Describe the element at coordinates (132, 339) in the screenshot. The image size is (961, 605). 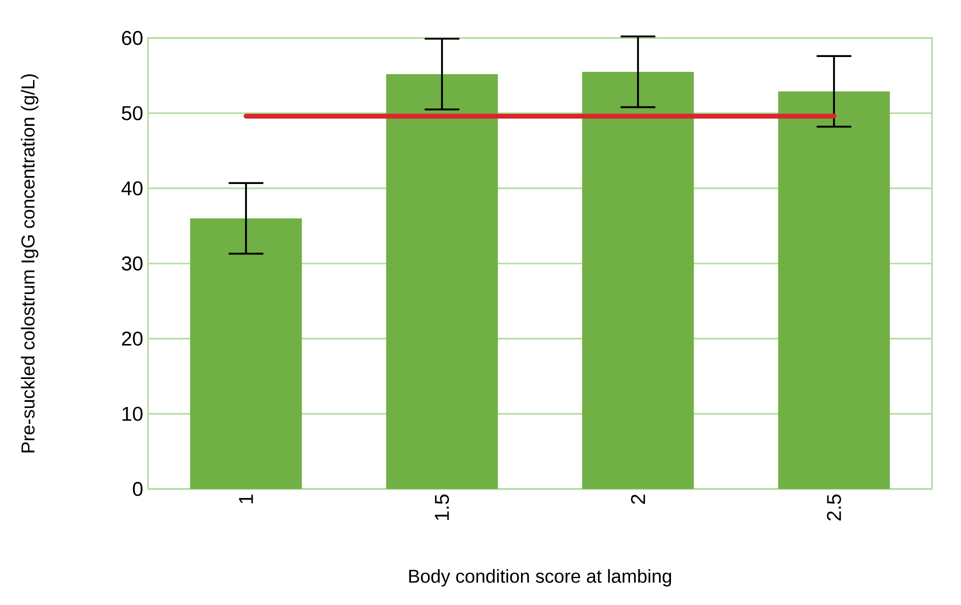
I see `y-tick-label: 20` at that location.